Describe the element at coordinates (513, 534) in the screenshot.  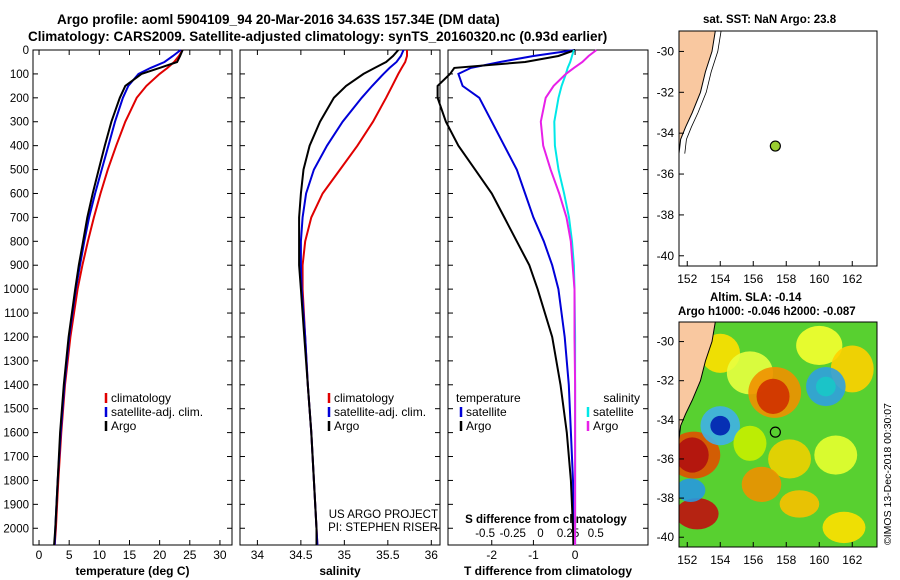
I see `s-tick-label: -0.25` at that location.